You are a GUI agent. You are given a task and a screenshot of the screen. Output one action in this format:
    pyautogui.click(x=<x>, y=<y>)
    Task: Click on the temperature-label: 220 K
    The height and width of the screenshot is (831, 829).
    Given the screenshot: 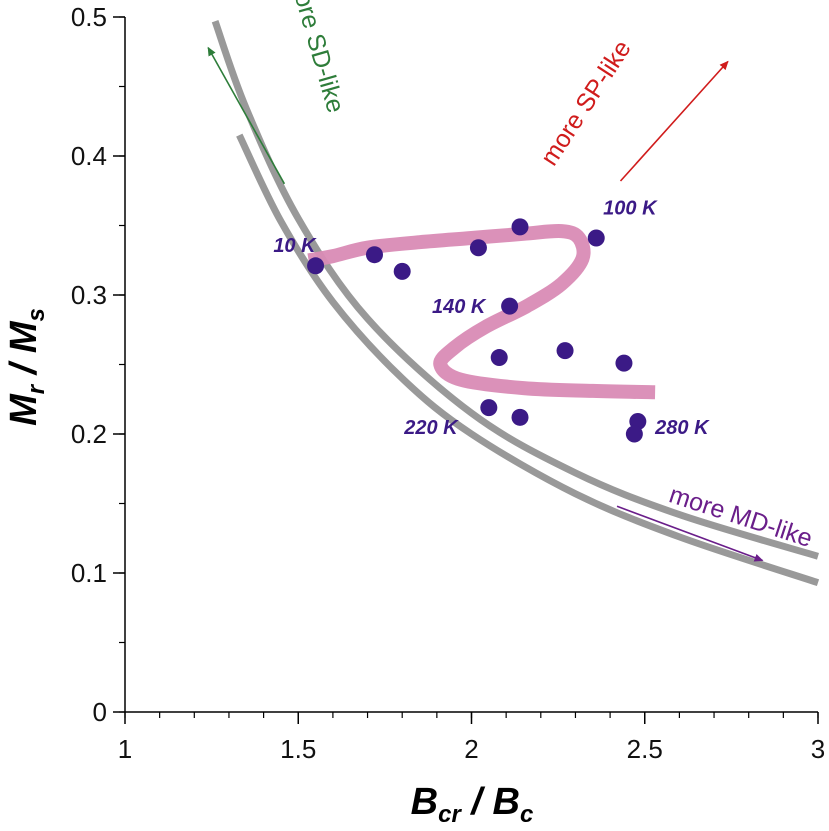 What is the action you would take?
    pyautogui.click(x=431, y=428)
    